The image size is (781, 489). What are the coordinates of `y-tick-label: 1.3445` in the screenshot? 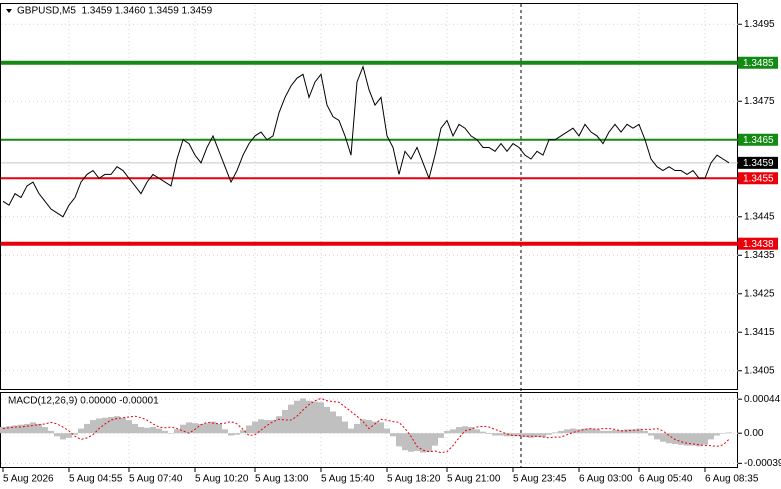 It's located at (759, 216).